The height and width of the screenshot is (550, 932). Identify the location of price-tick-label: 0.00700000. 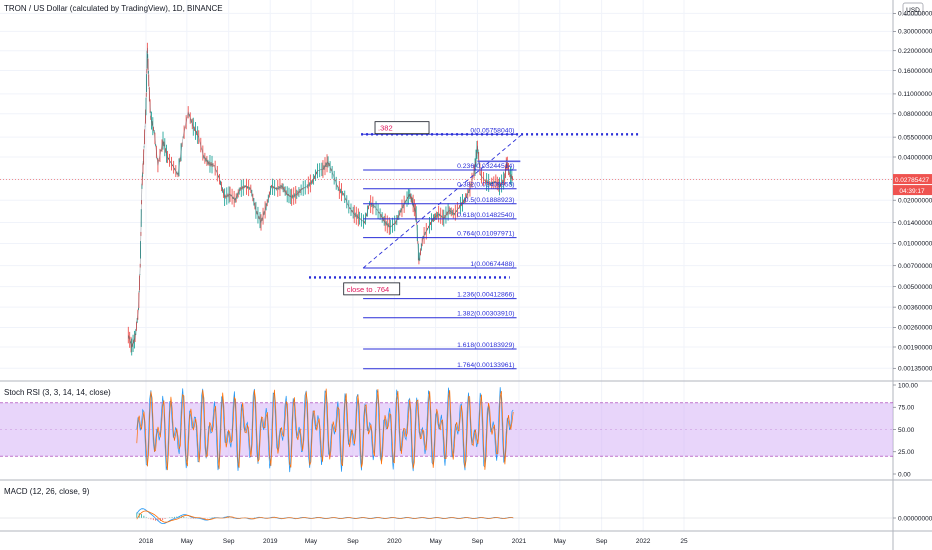
(915, 266).